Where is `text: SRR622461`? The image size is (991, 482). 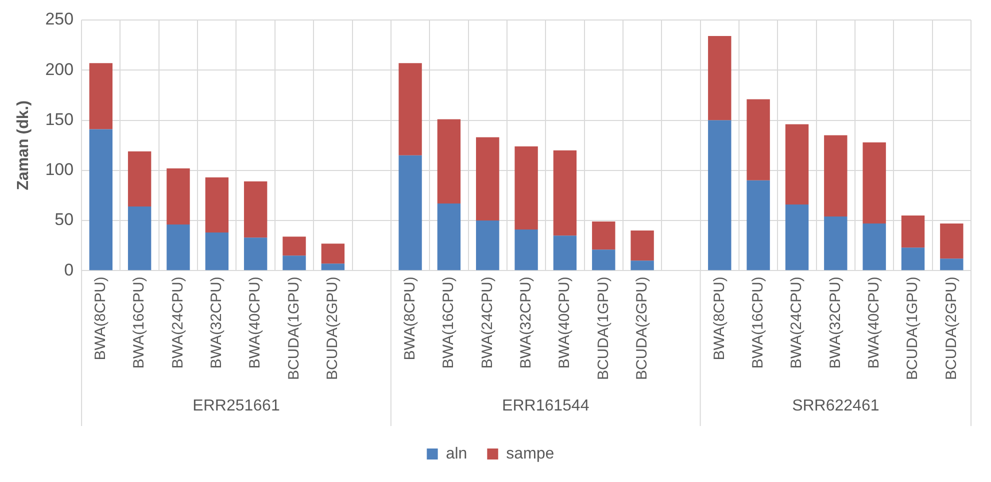
text: SRR622461 is located at coordinates (836, 405).